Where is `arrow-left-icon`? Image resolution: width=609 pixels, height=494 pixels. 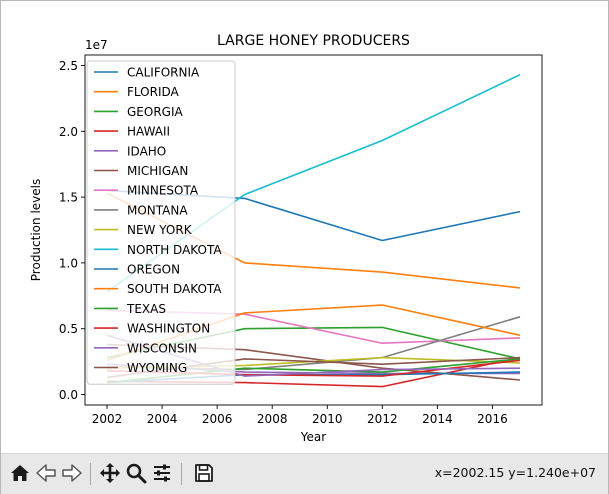
arrow-left-icon is located at coordinates (46, 473).